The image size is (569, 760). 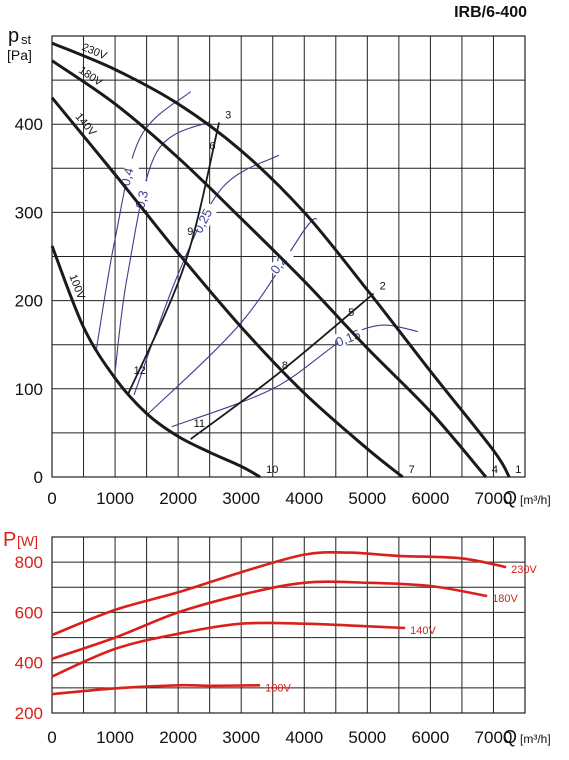 I want to click on power-curve-140V, so click(x=228, y=649).